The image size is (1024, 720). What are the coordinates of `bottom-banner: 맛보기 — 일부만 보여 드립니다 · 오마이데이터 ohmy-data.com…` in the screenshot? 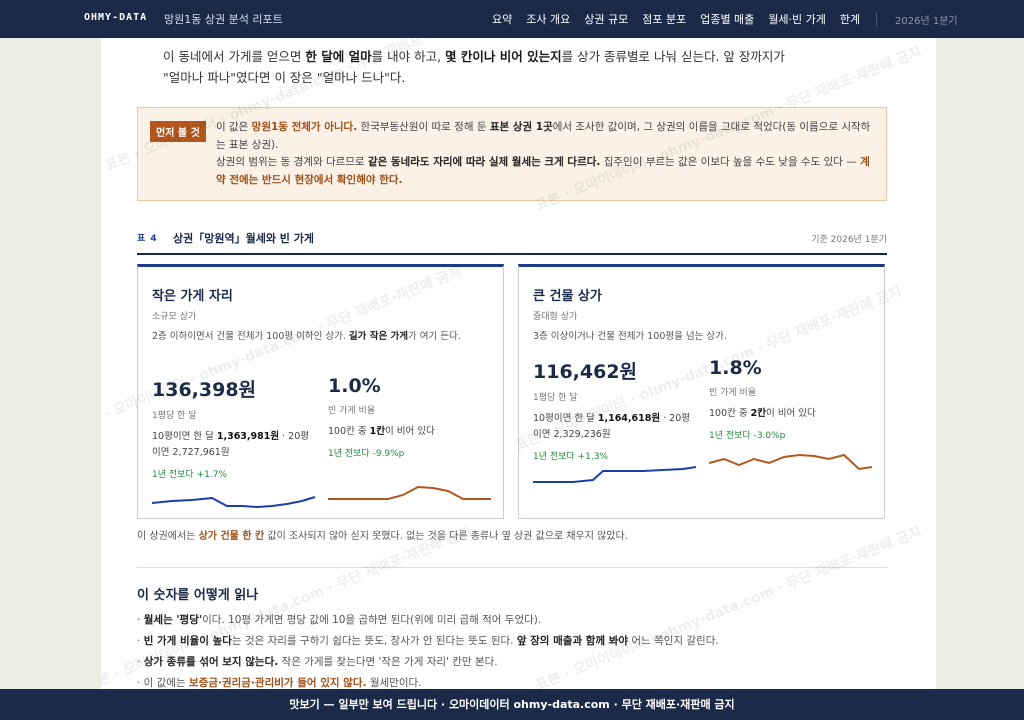 It's located at (512, 704).